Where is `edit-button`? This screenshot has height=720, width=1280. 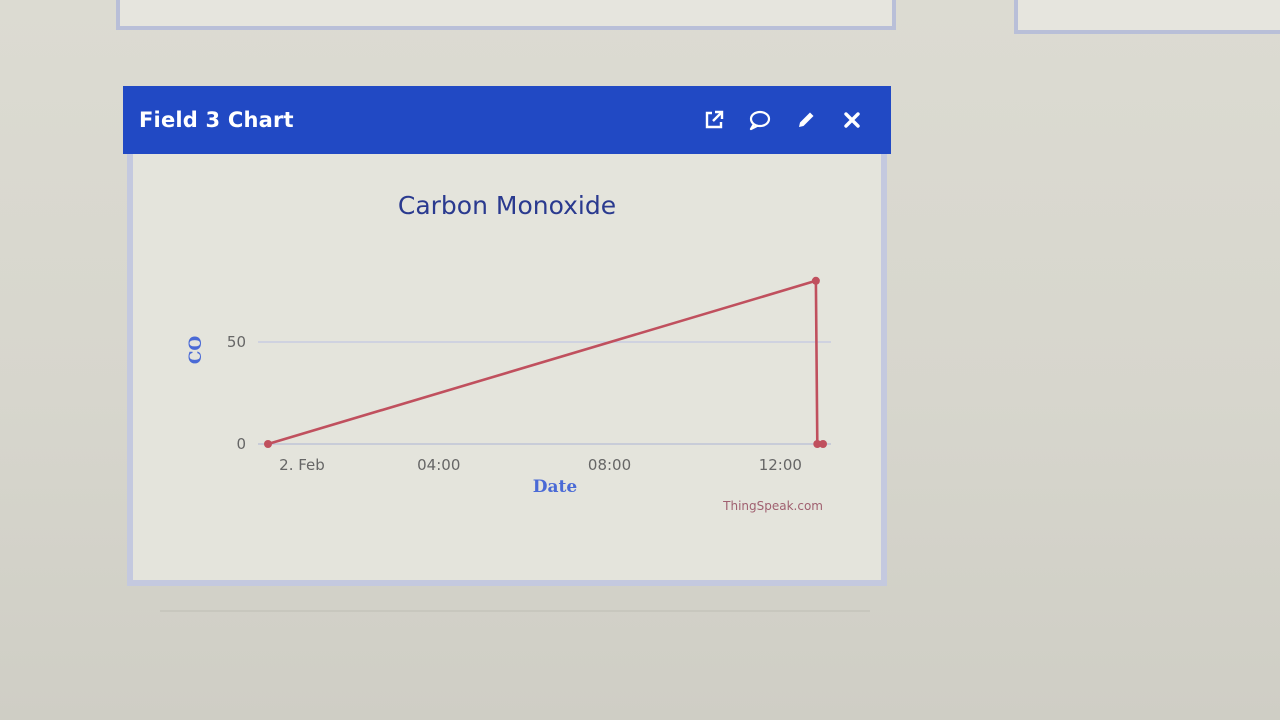
edit-button is located at coordinates (806, 120).